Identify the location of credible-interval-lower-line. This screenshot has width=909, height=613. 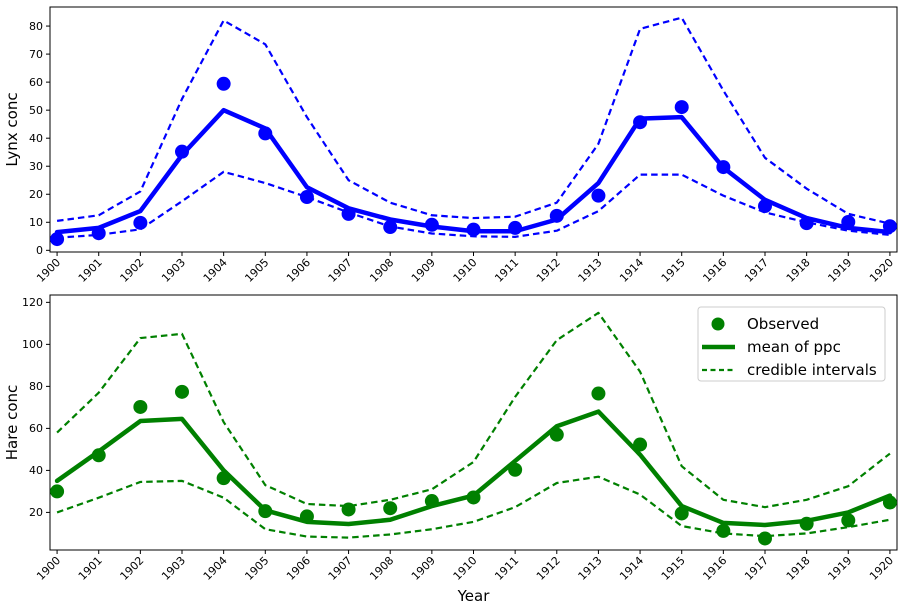
(473, 507).